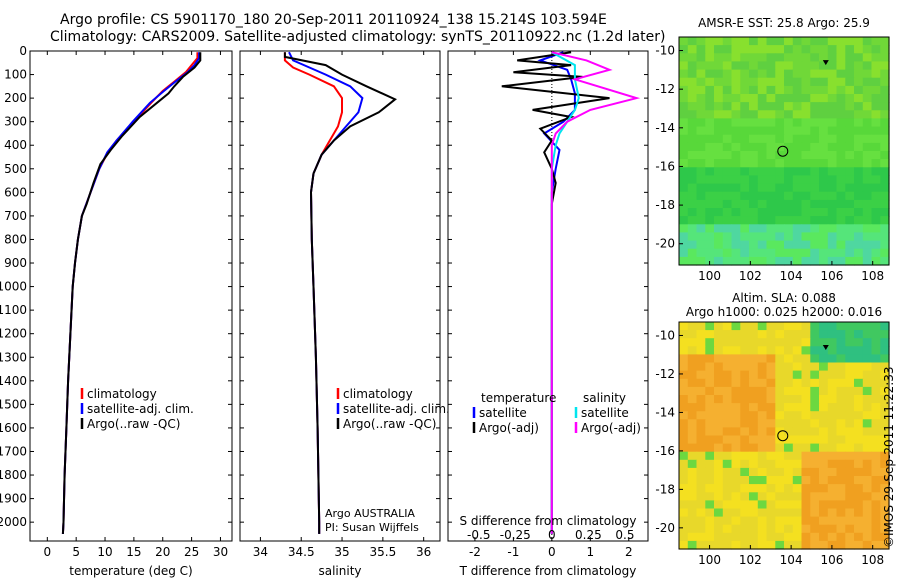 Image resolution: width=900 pixels, height=580 pixels. Describe the element at coordinates (301, 552) in the screenshot. I see `x-tick-label: 34.5` at that location.